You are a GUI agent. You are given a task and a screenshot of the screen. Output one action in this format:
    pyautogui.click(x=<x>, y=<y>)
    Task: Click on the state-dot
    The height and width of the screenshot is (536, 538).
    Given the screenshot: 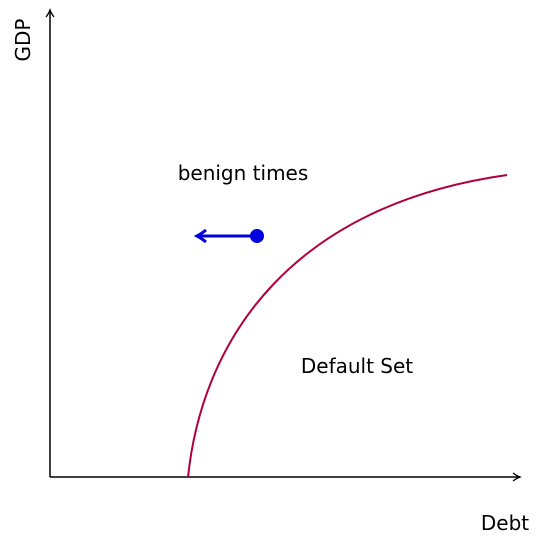 What is the action you would take?
    pyautogui.click(x=257, y=236)
    